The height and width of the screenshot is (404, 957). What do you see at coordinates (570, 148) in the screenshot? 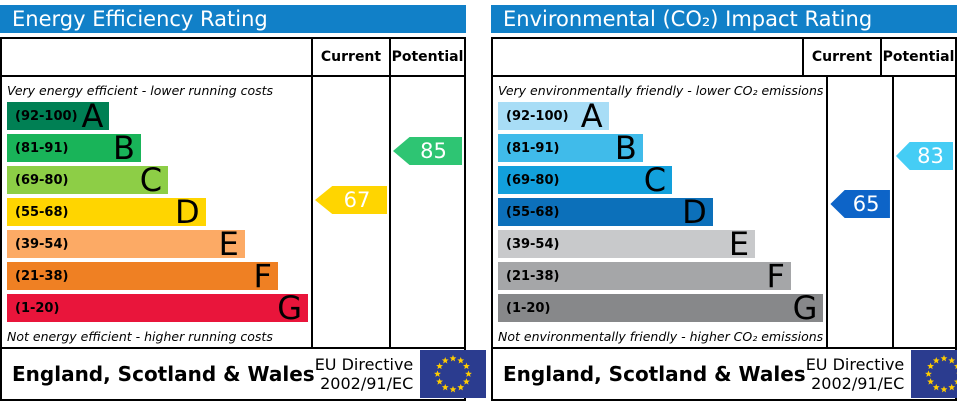
I see `band-bar-B: (81-91) B` at bounding box center [570, 148].